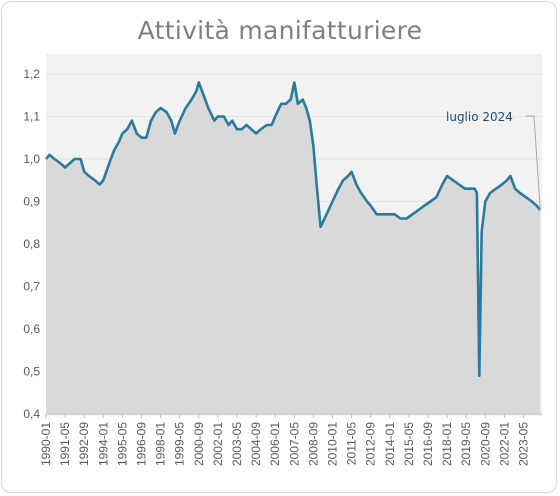 Image resolution: width=560 pixels, height=496 pixels. I want to click on x-tick-label: 2015-05, so click(409, 444).